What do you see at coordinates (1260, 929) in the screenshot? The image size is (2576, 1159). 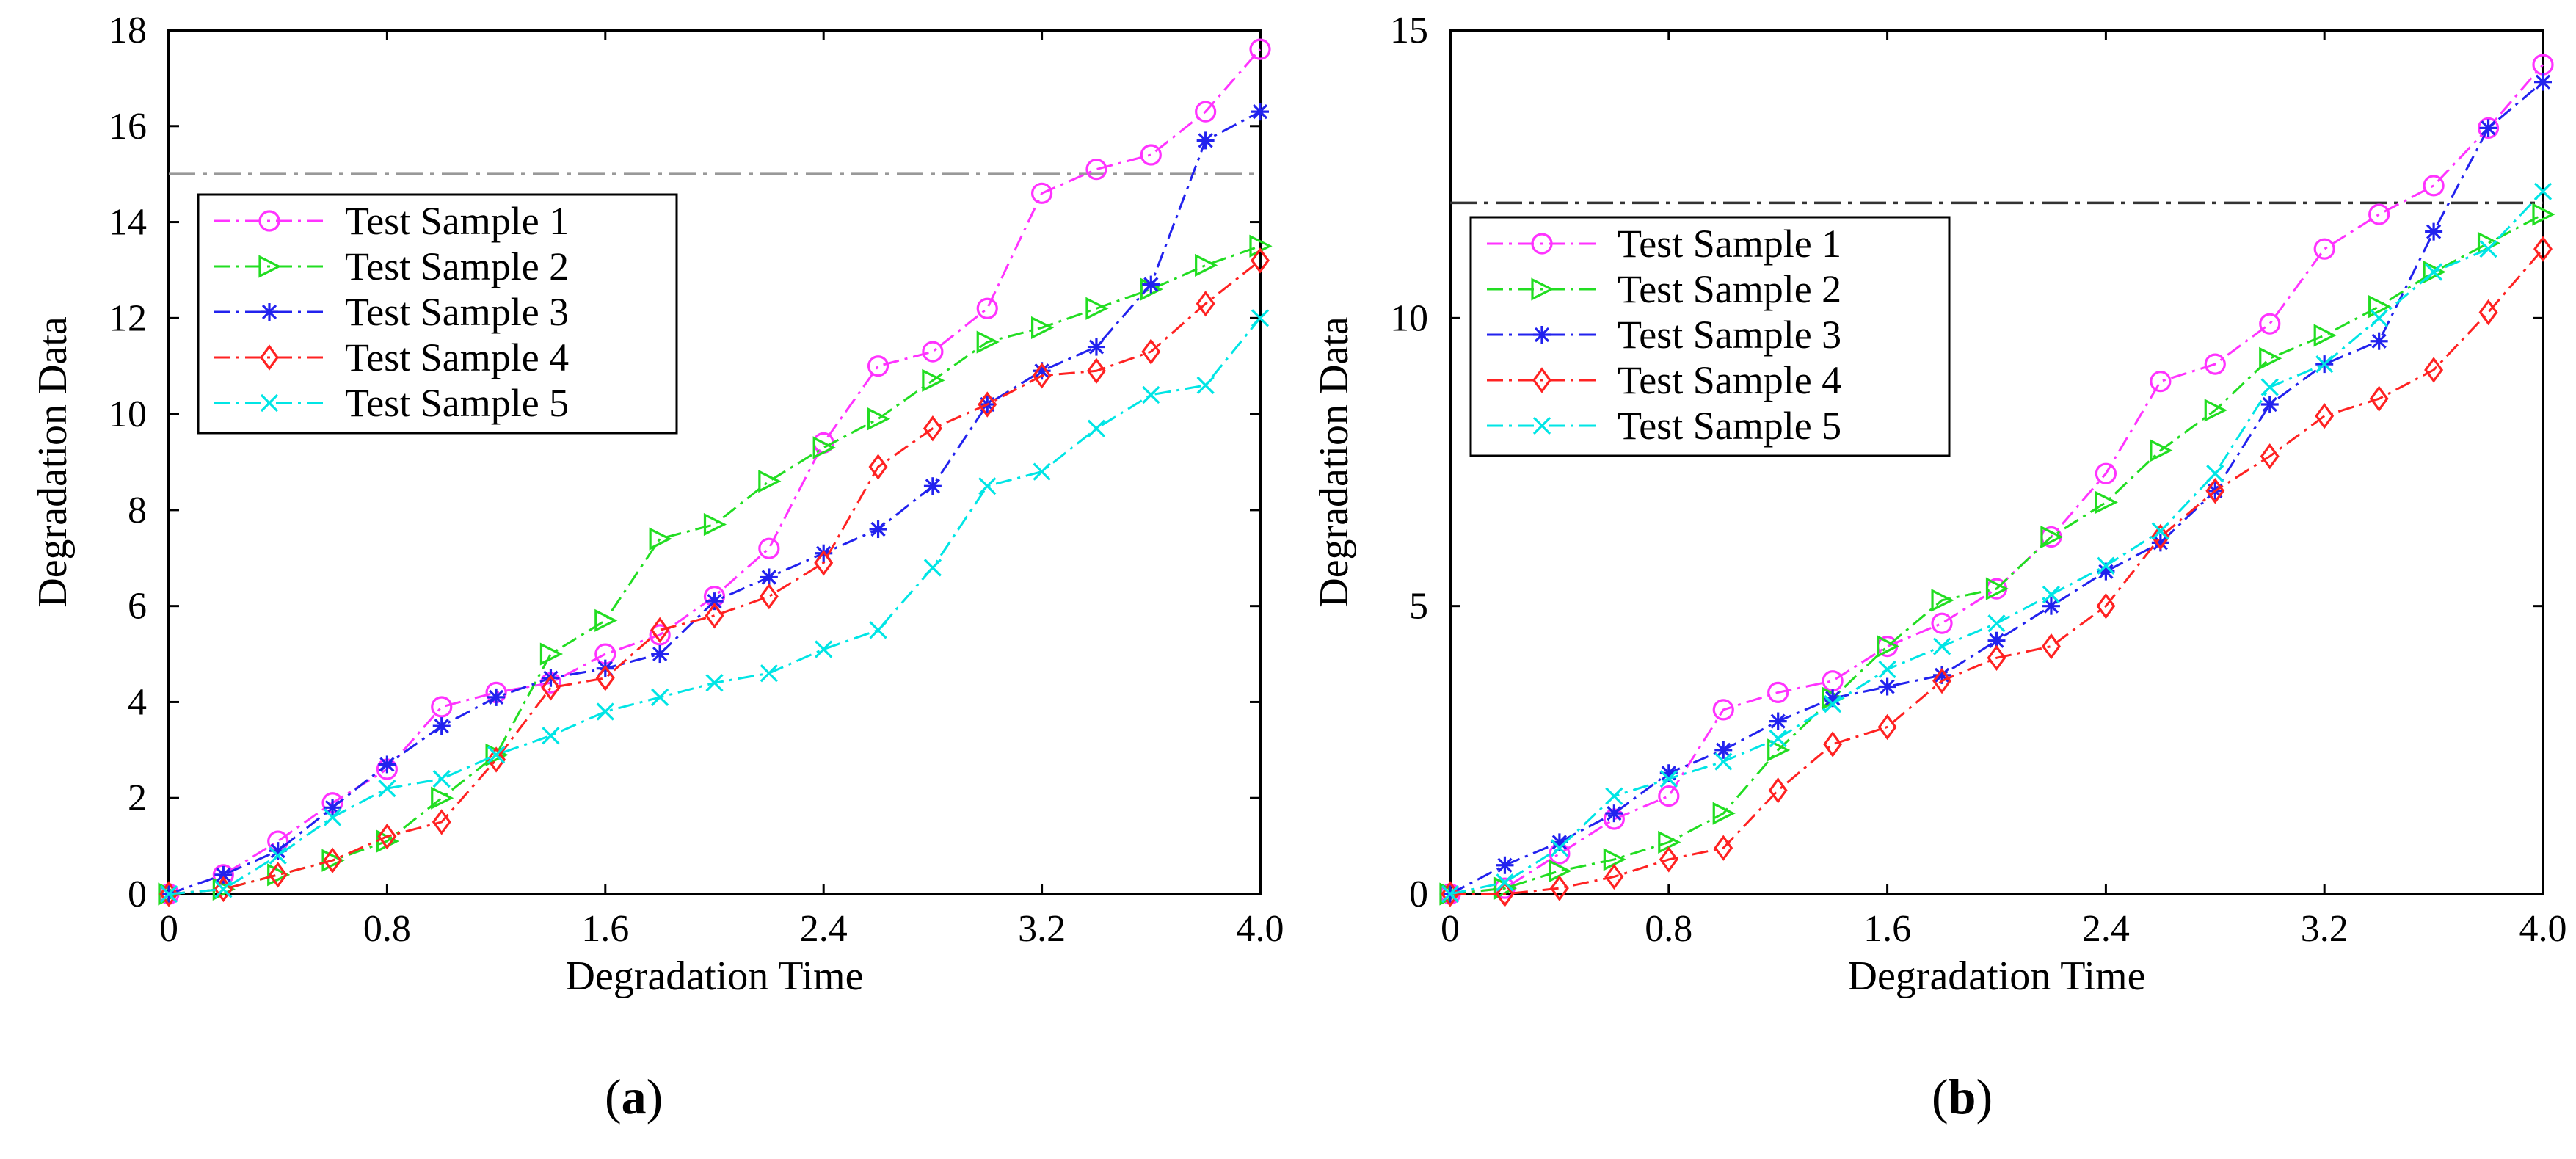 I see `x-tick-label: 4.0` at bounding box center [1260, 929].